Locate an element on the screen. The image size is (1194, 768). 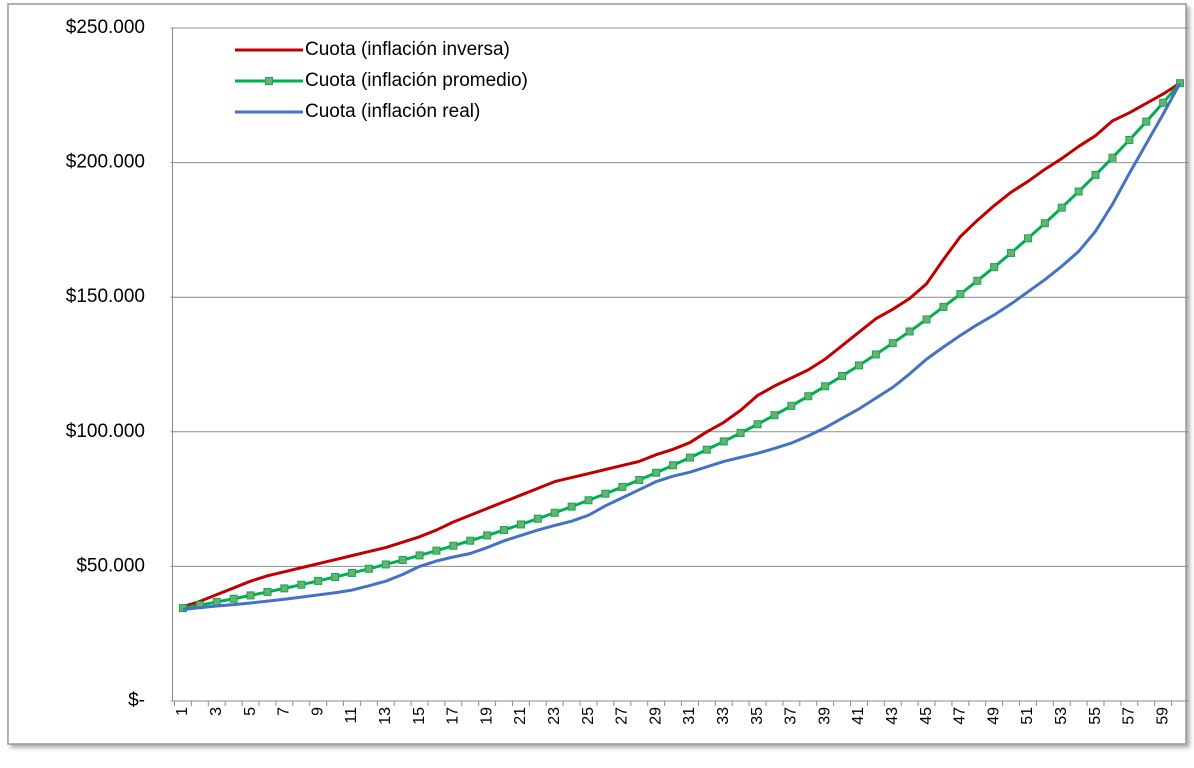
x-tick-label: 47 is located at coordinates (960, 716).